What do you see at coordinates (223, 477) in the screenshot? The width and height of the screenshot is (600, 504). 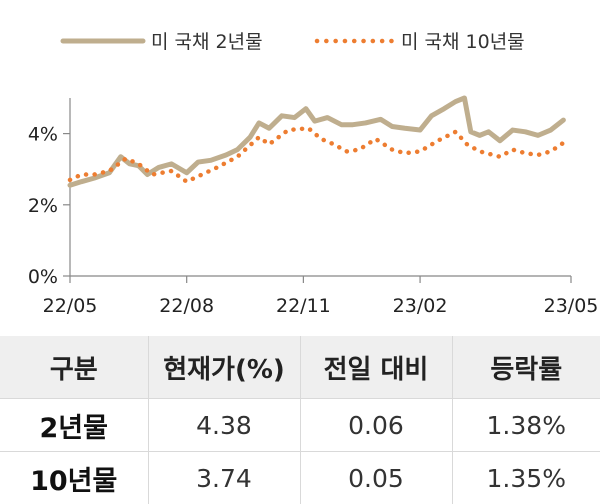 I see `row-price: 3.74` at bounding box center [223, 477].